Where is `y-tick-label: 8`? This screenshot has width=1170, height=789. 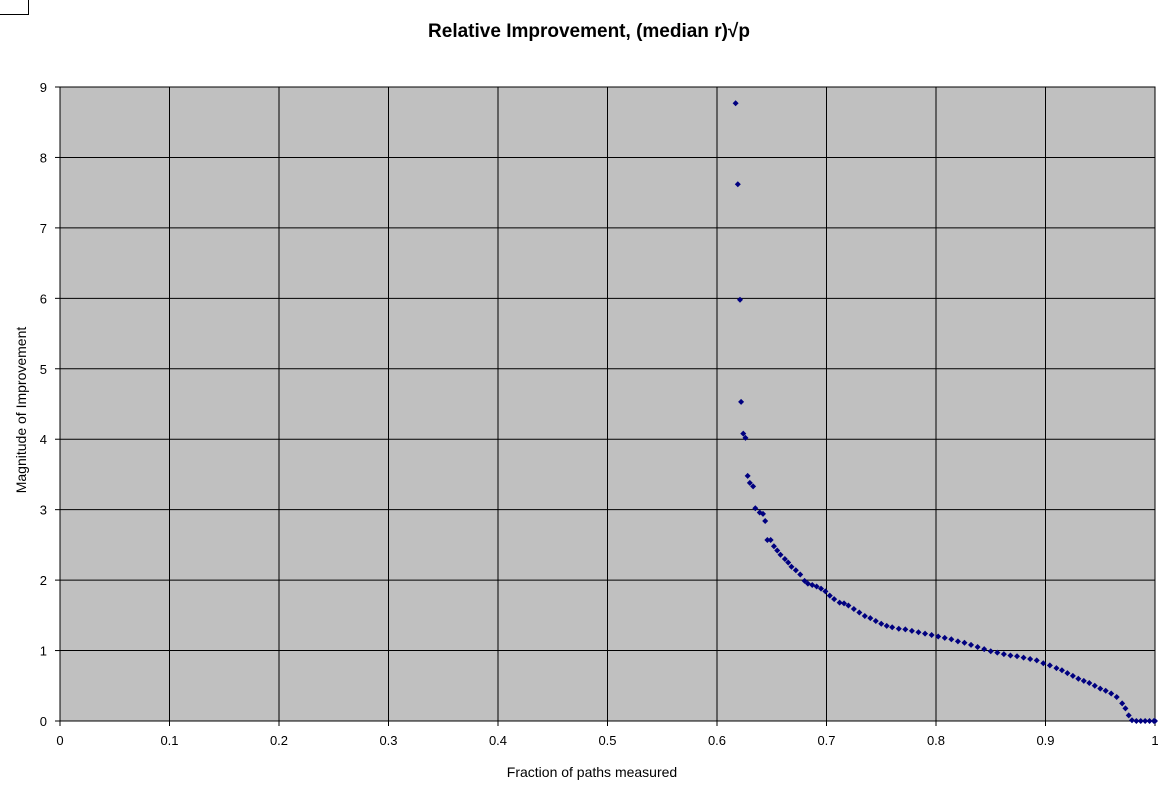
y-tick-label: 8 is located at coordinates (43, 157).